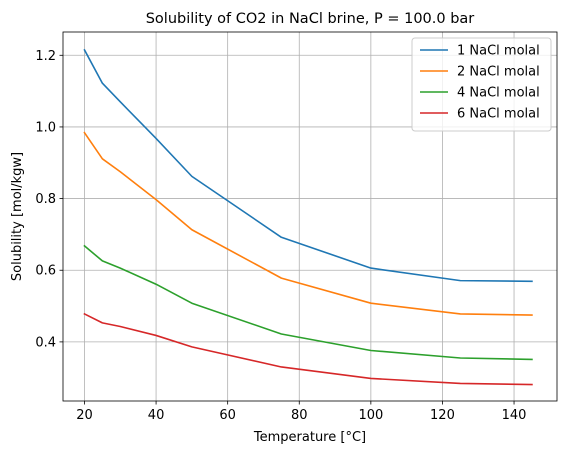  What do you see at coordinates (498, 72) in the screenshot?
I see `legend-label: 2 NaCl molal` at bounding box center [498, 72].